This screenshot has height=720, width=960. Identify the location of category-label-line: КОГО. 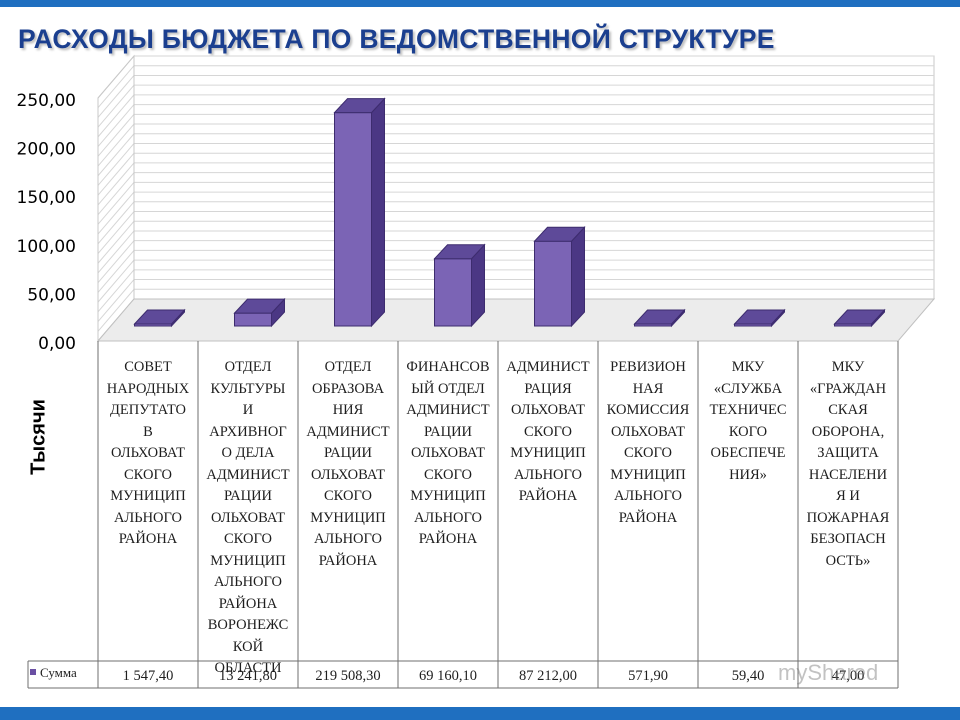
(748, 431).